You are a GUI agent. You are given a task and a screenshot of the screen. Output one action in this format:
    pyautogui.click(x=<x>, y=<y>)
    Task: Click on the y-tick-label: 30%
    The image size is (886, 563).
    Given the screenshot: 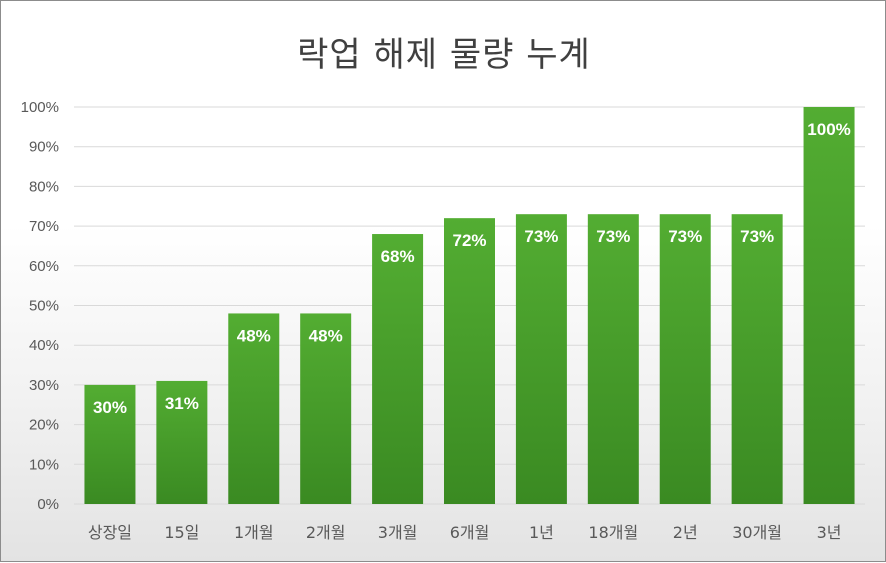 What is the action you would take?
    pyautogui.click(x=44, y=385)
    